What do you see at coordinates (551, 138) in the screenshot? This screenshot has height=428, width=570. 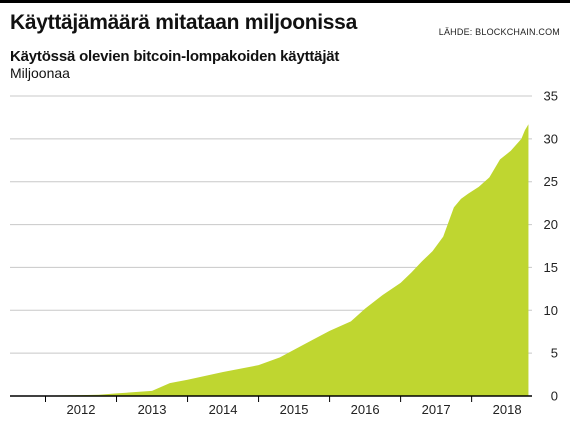 I see `y-tick-label: 30` at bounding box center [551, 138].